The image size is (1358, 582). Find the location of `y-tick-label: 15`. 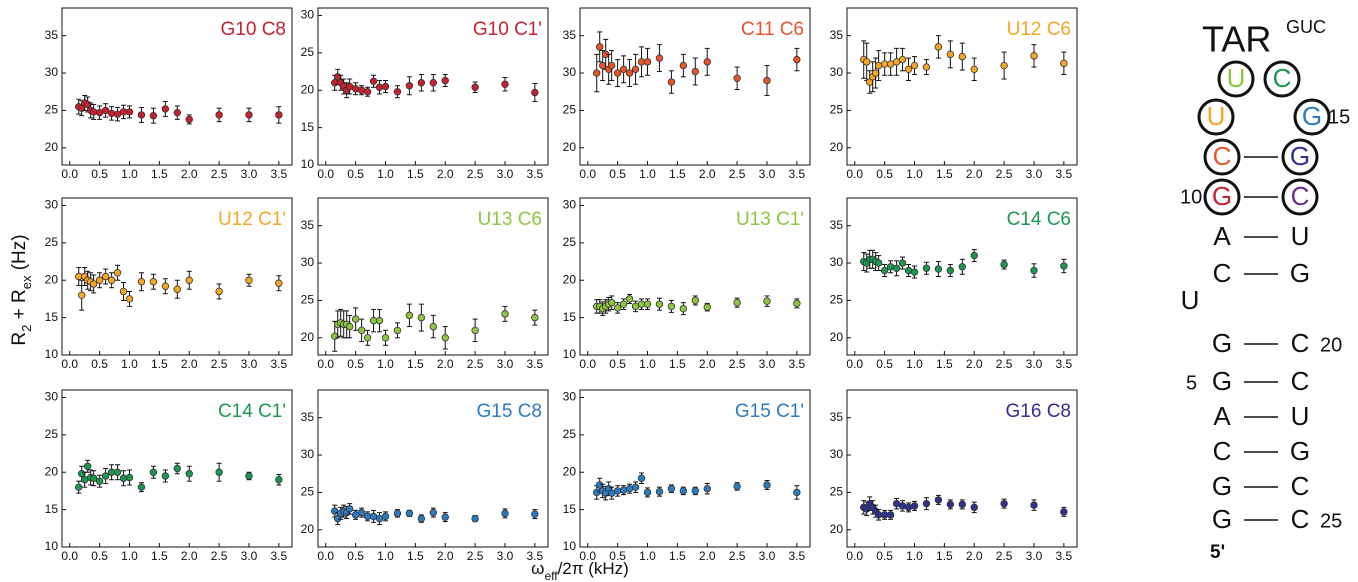

y-tick-label: 15 is located at coordinates (570, 509).